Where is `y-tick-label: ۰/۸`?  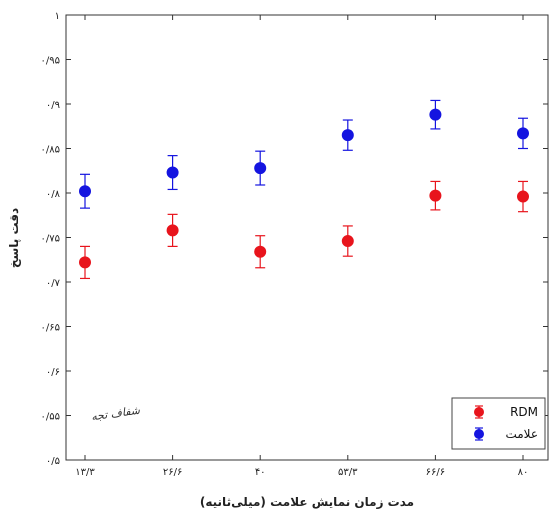
y-tick-label: ۰/۸ is located at coordinates (53, 194).